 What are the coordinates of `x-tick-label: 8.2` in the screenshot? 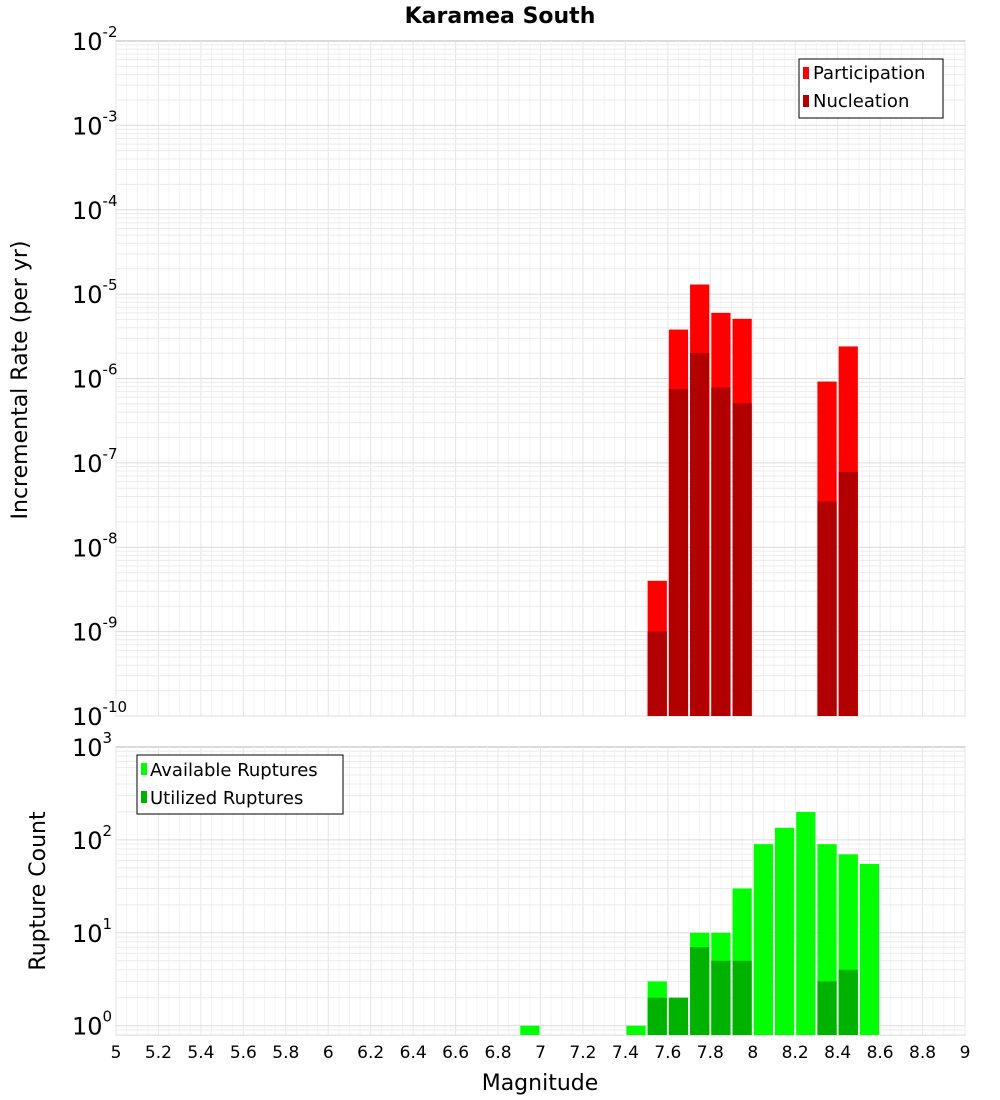 It's located at (795, 1053).